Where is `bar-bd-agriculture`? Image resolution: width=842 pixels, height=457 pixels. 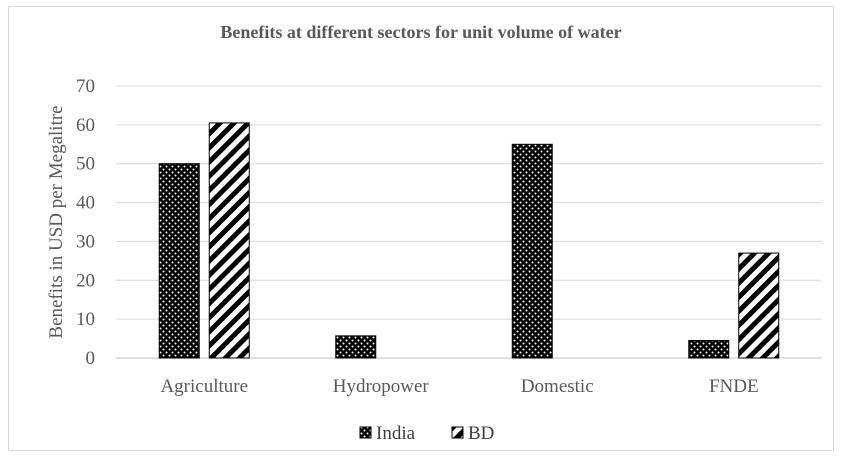
bar-bd-agriculture is located at coordinates (229, 240).